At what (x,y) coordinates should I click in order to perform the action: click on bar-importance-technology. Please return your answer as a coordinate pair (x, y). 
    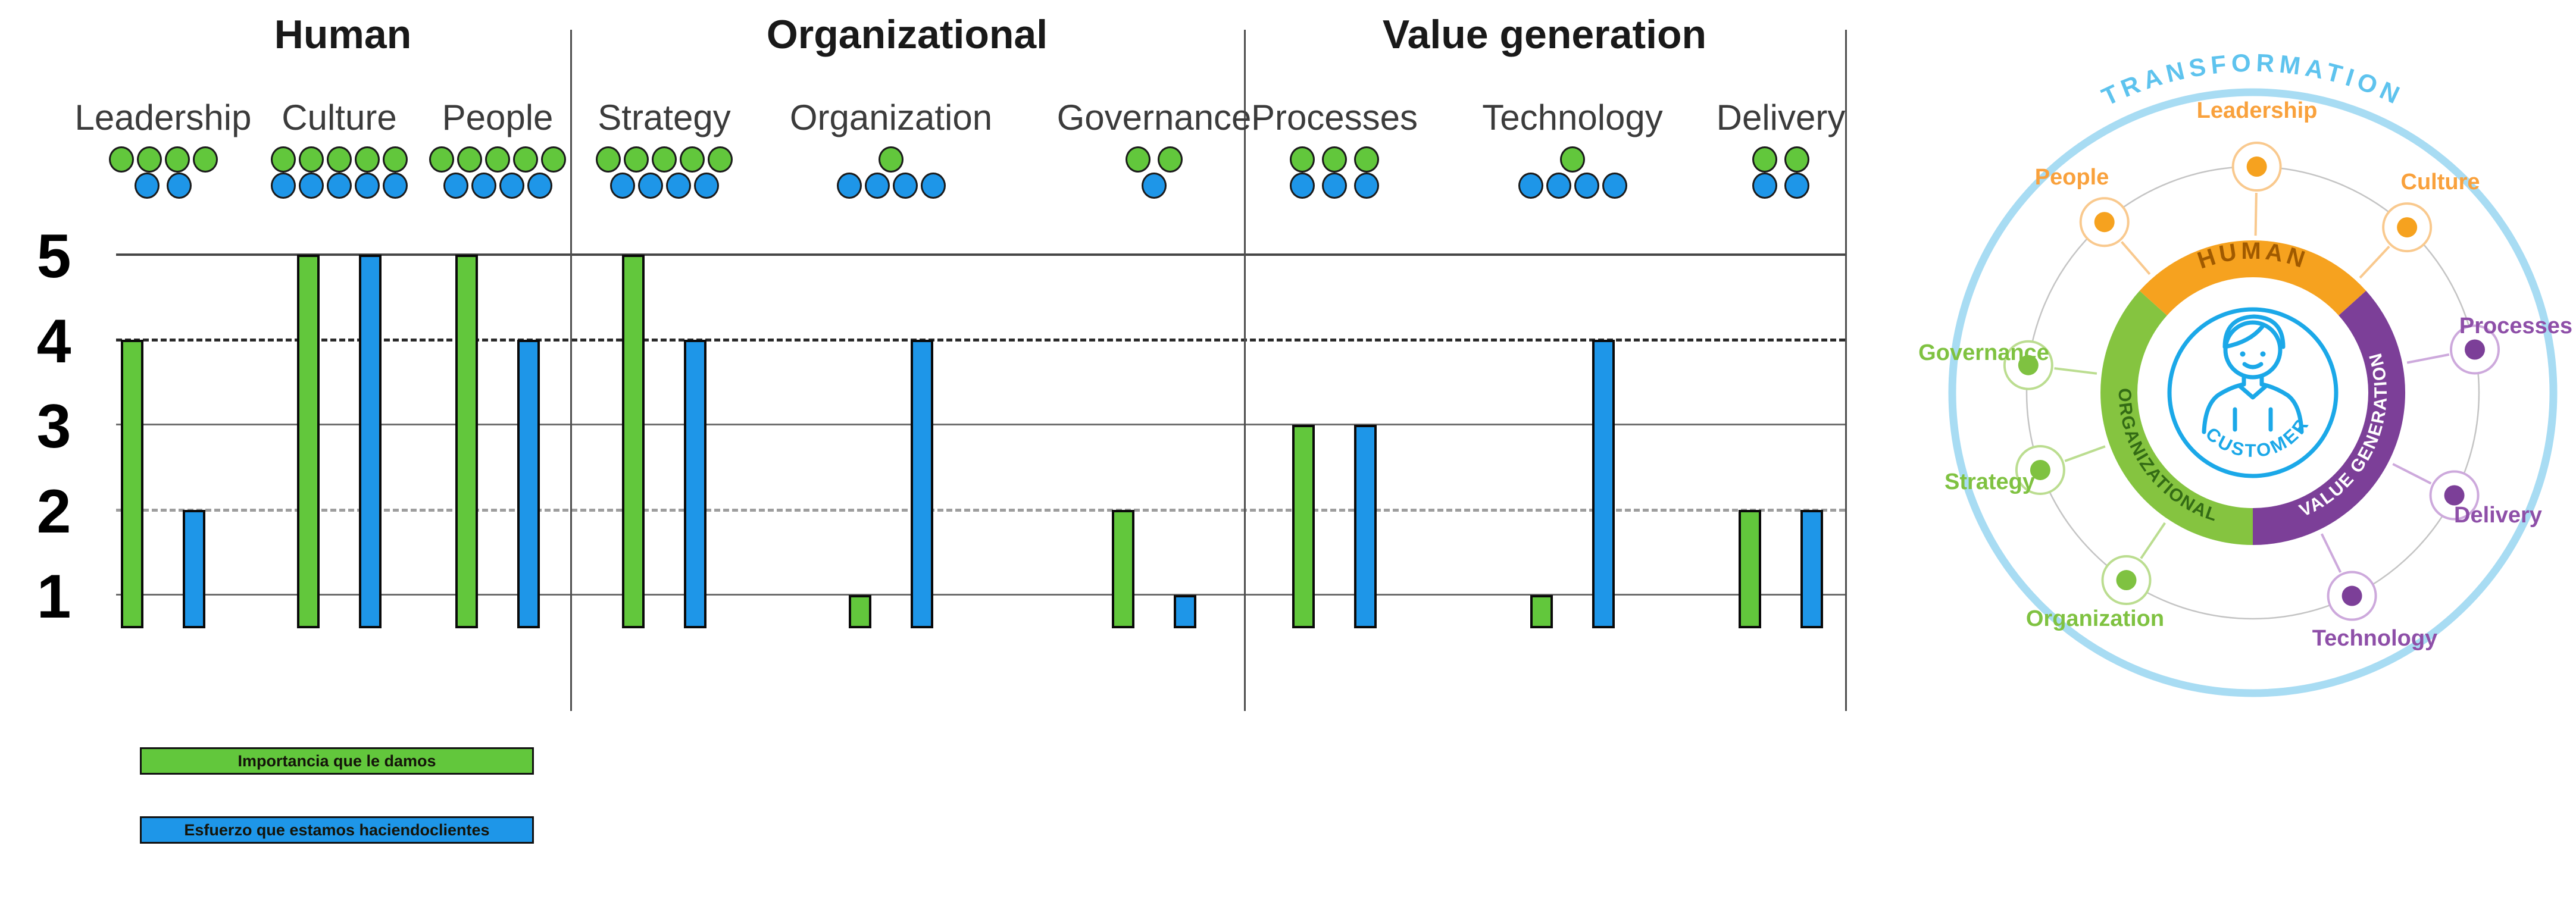
    Looking at the image, I should click on (1541, 612).